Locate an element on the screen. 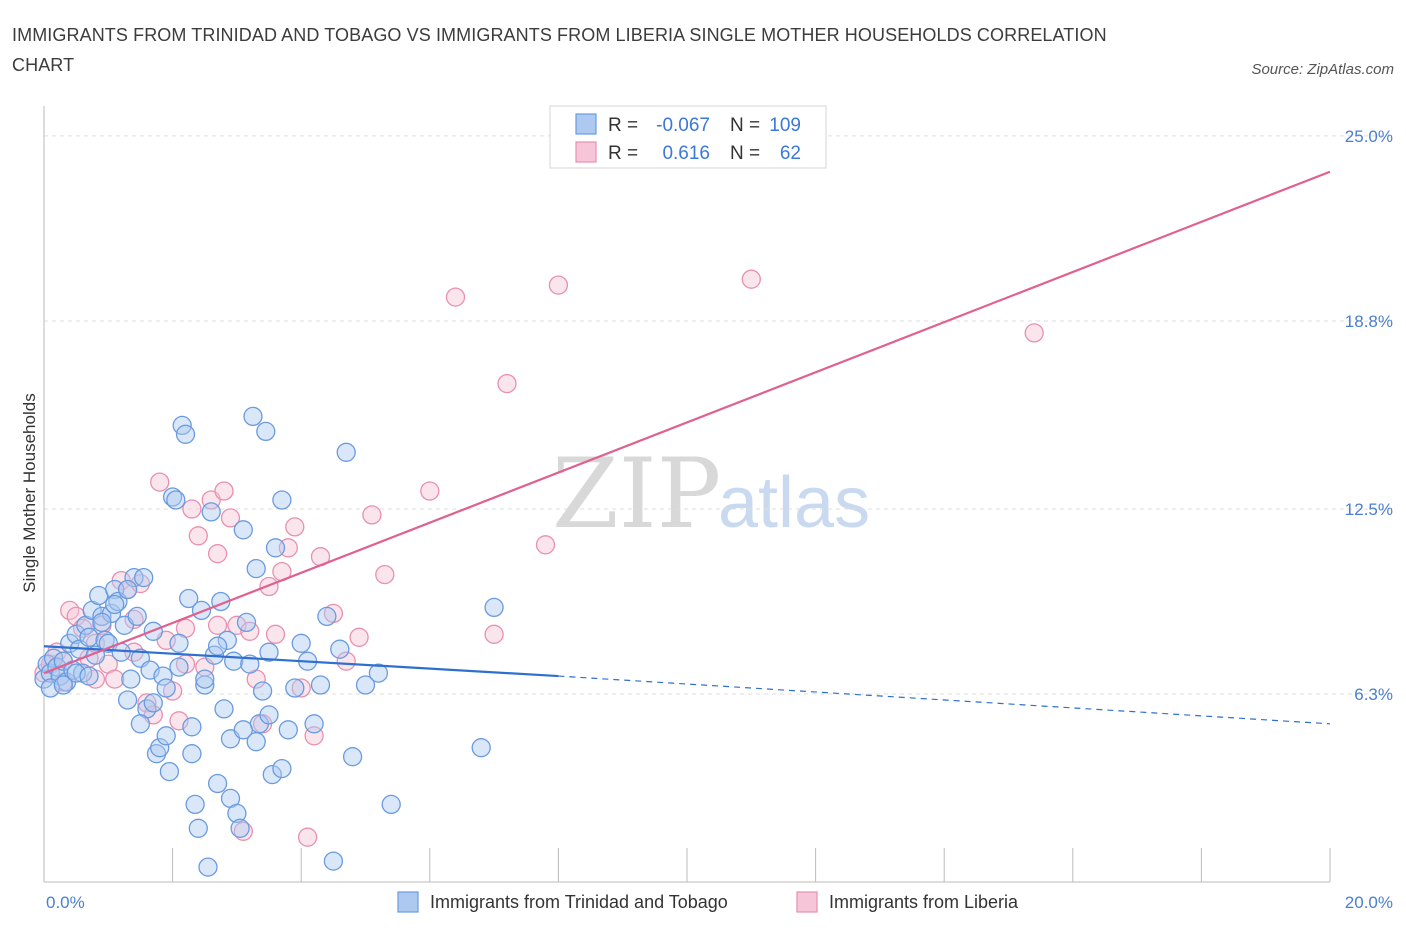 Image resolution: width=1406 pixels, height=930 pixels. legend-r-value-2: 0.616 is located at coordinates (686, 153).